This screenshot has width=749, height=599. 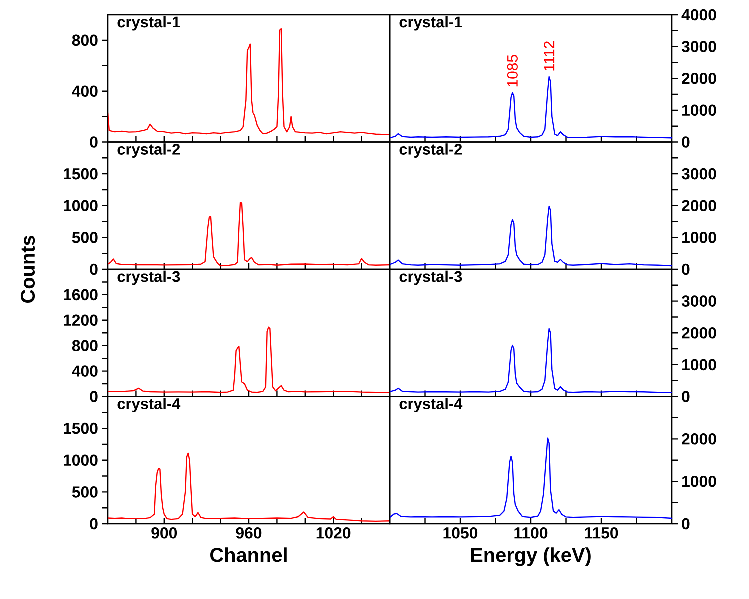 What do you see at coordinates (248, 555) in the screenshot?
I see `x-axis-title: Channel` at bounding box center [248, 555].